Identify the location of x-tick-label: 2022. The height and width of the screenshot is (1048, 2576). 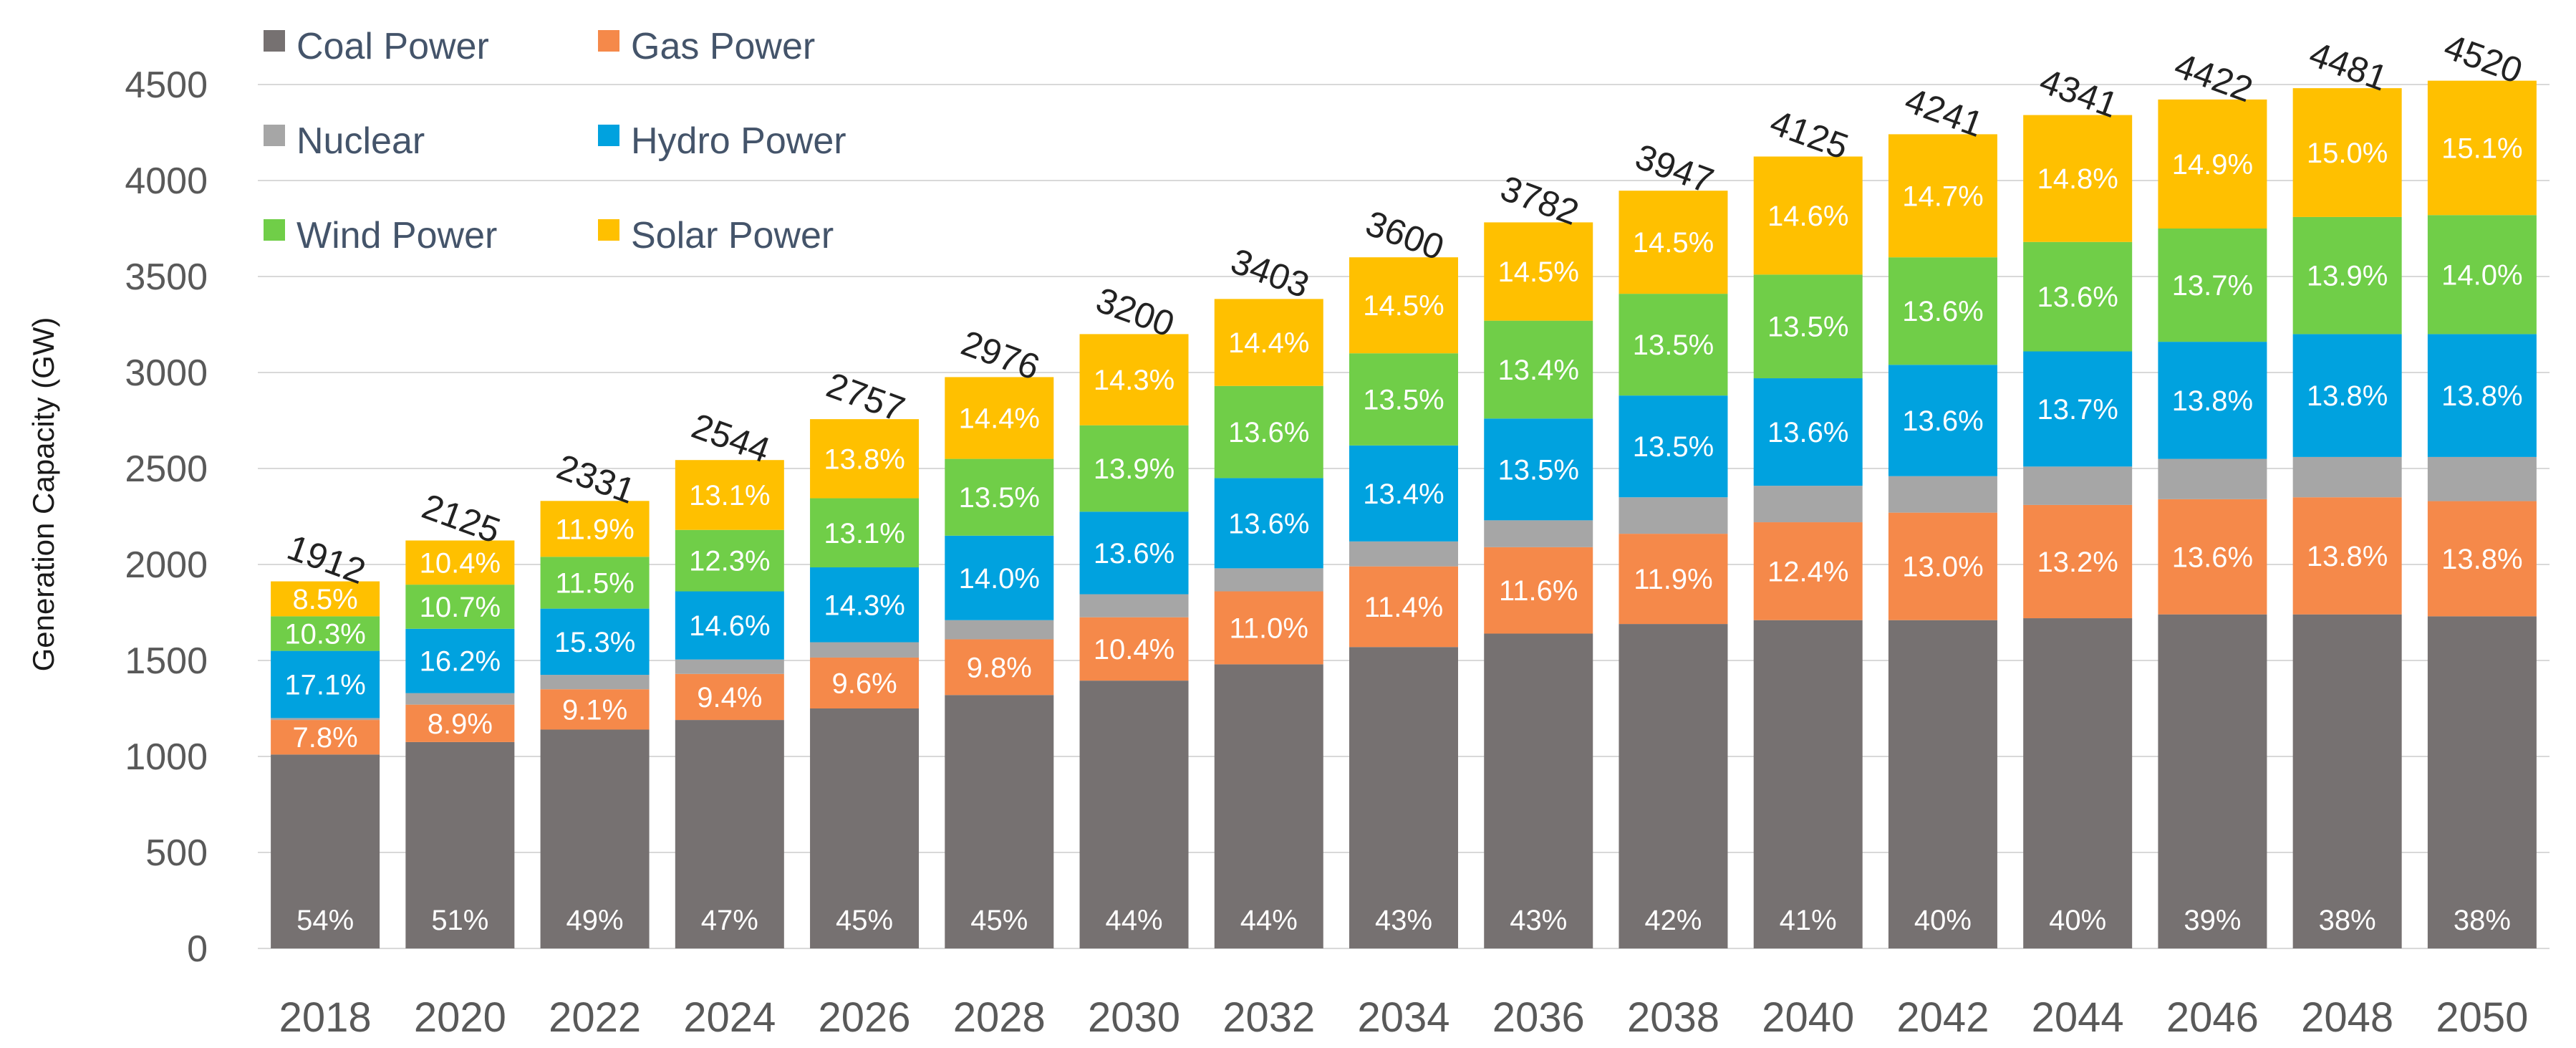
(595, 1017).